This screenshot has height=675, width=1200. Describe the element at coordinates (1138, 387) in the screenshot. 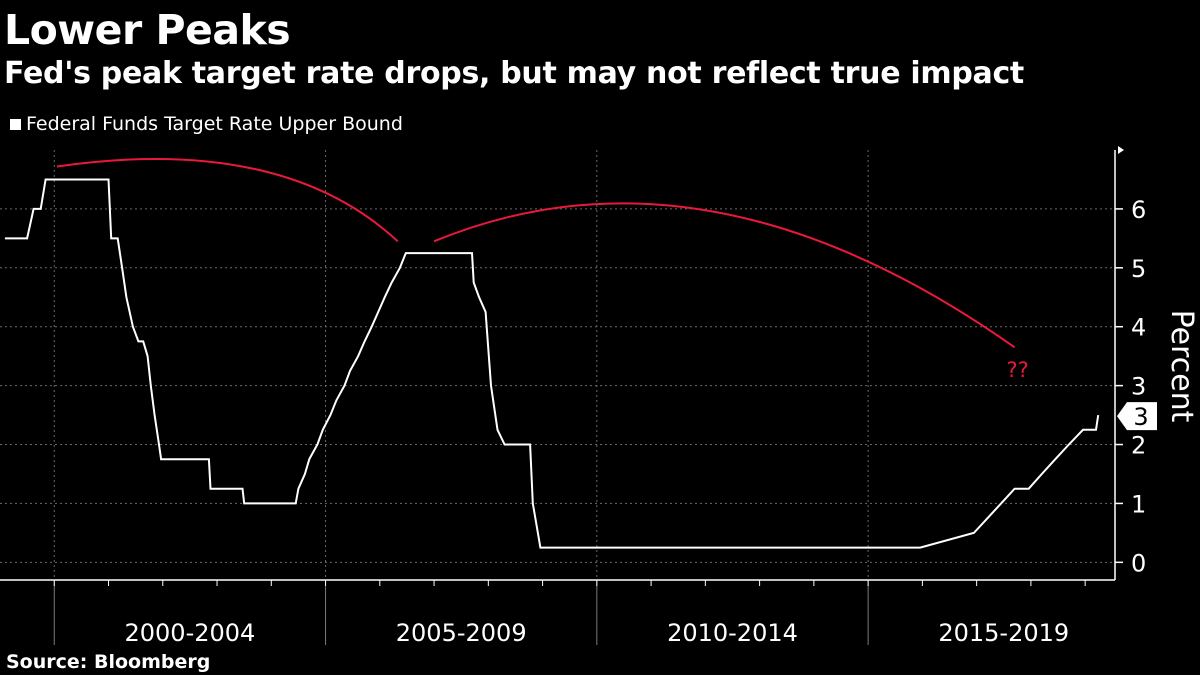

I see `y-tick-label: 3` at that location.